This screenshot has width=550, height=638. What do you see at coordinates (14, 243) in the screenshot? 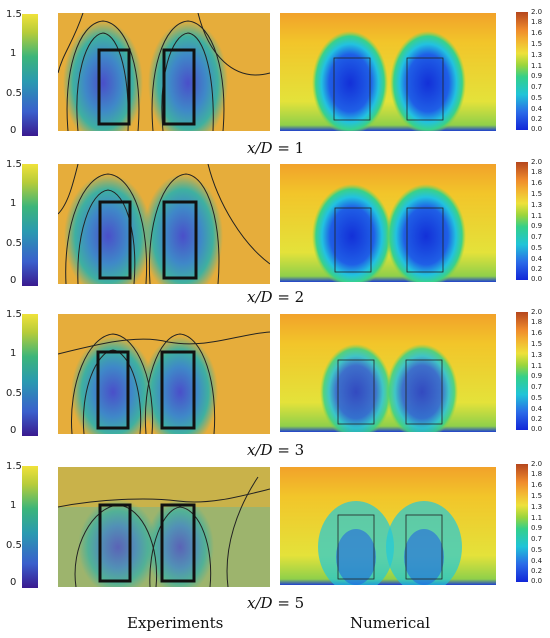
I see `exp-tick-2-c: 0.5` at bounding box center [14, 243].